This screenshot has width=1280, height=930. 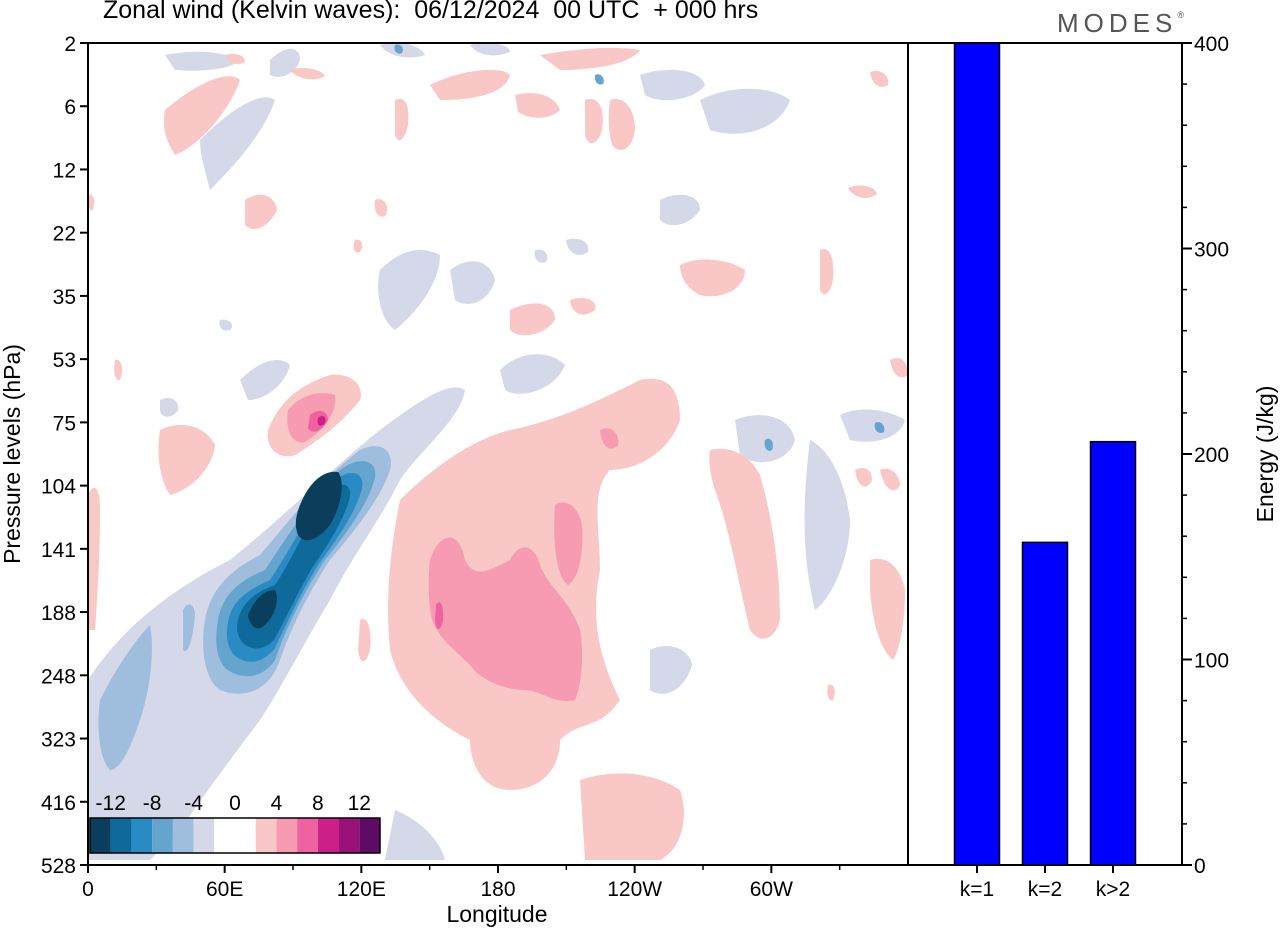 What do you see at coordinates (111, 803) in the screenshot?
I see `colorbar-label: -12` at bounding box center [111, 803].